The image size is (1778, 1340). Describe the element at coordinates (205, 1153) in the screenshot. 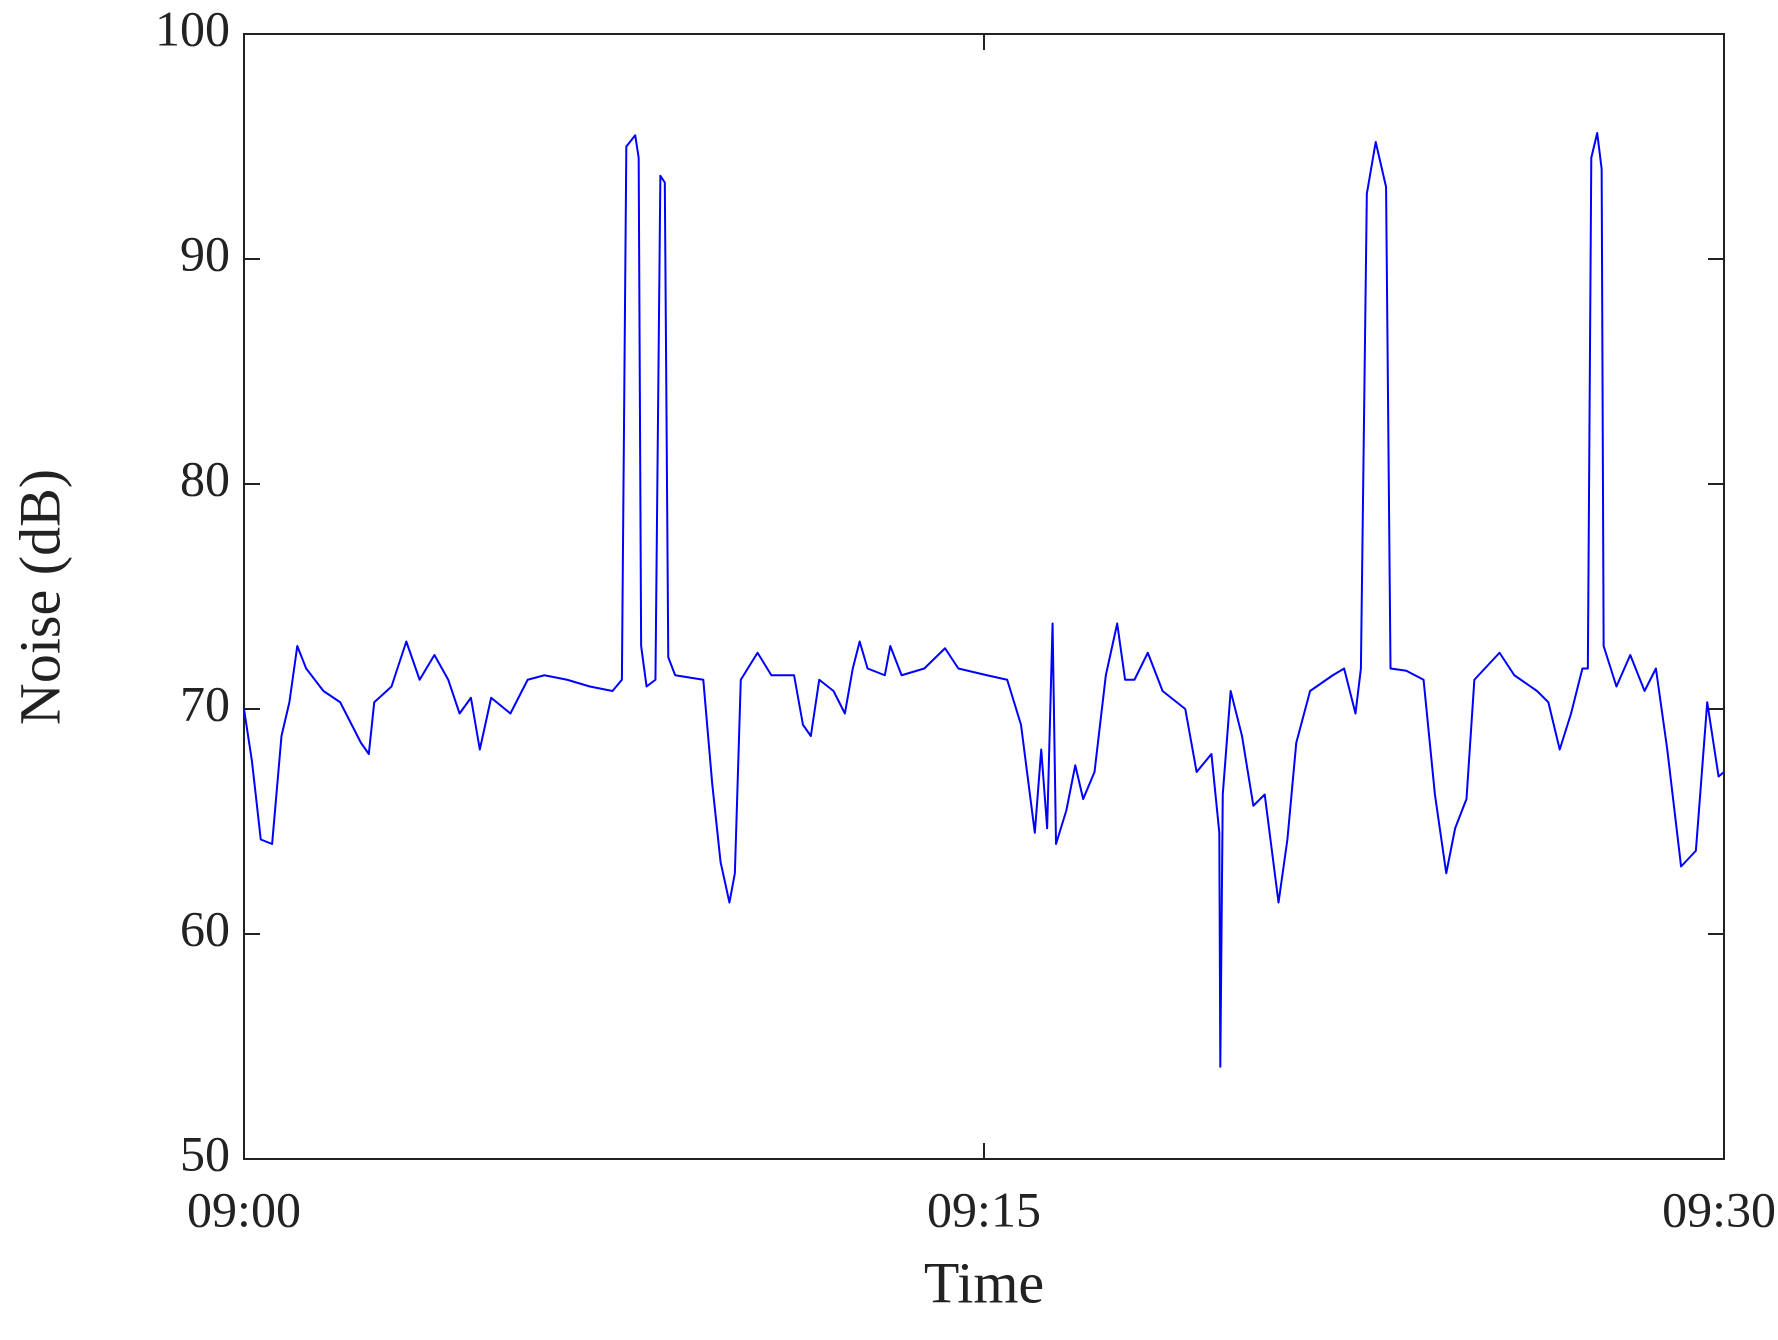

I see `y-tick-label: 50` at that location.